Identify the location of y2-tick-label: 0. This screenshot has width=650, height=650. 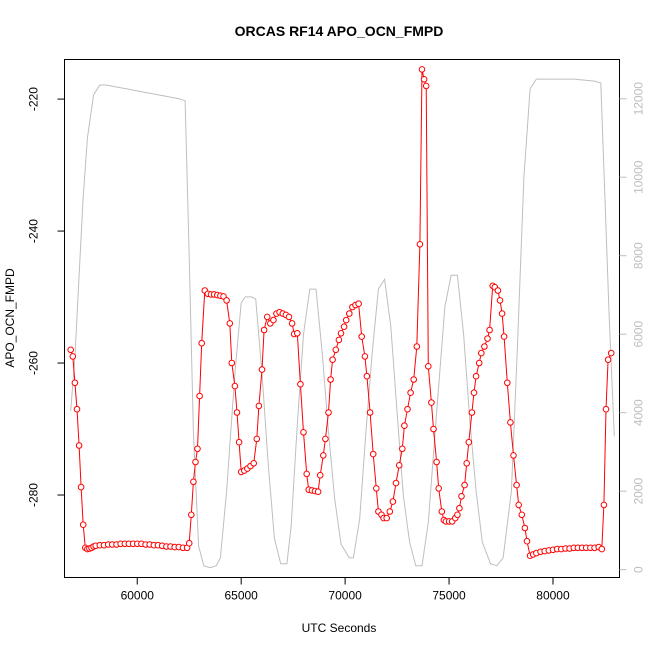
(639, 569).